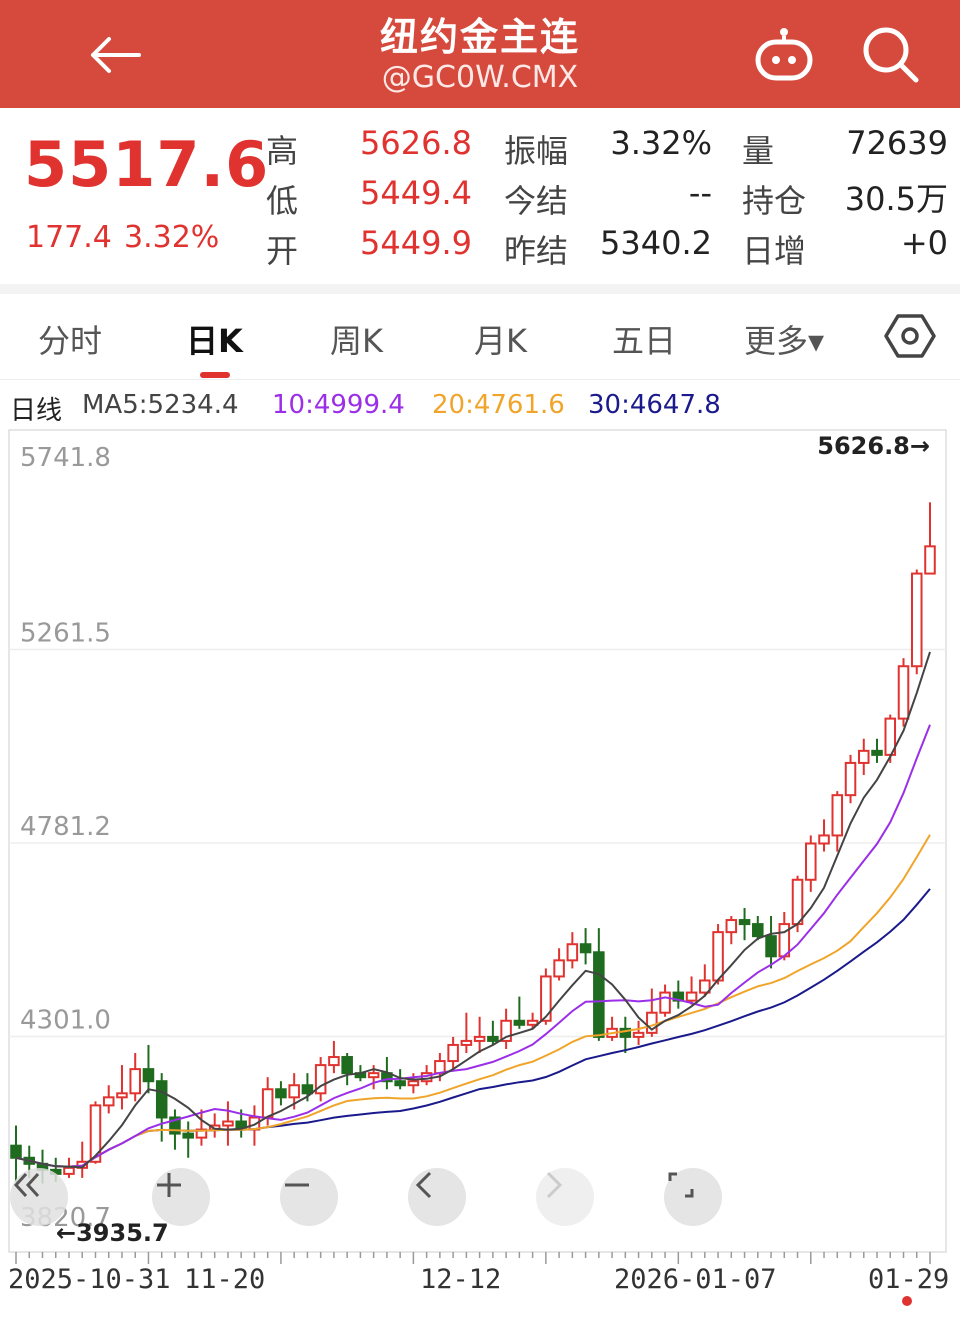 This screenshot has height=1320, width=960. I want to click on hexagon-settings-icon, so click(910, 336).